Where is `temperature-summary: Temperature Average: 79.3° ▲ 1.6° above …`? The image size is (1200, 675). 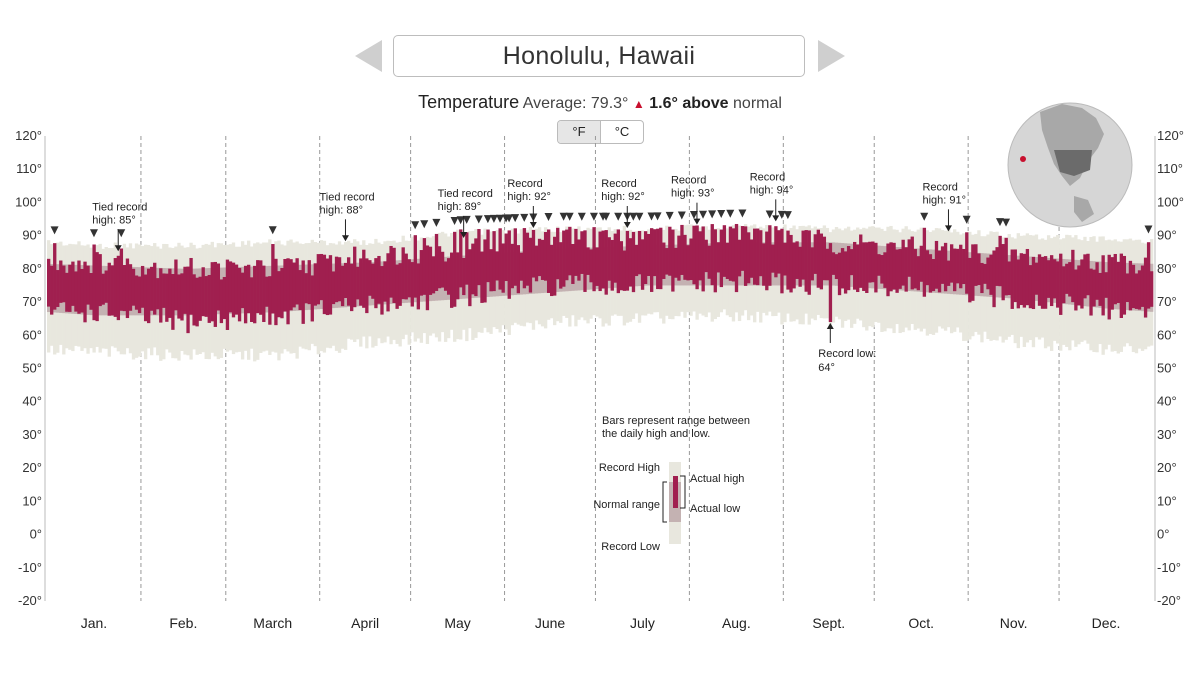 temperature-summary: Temperature Average: 79.3° ▲ 1.6° above … is located at coordinates (600, 102).